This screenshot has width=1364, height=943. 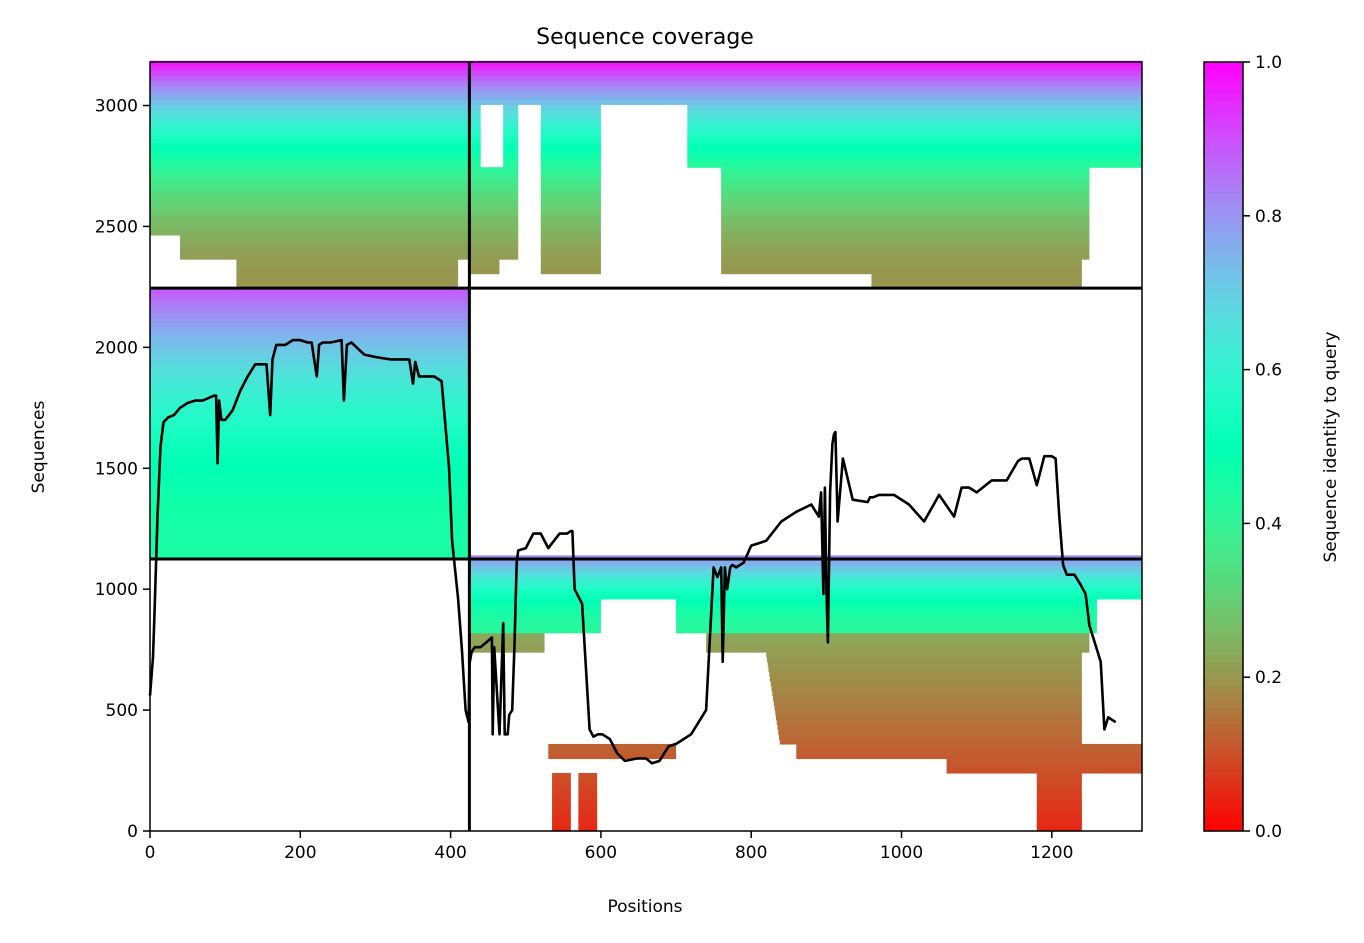 What do you see at coordinates (644, 907) in the screenshot?
I see `x-axis-label: Positions` at bounding box center [644, 907].